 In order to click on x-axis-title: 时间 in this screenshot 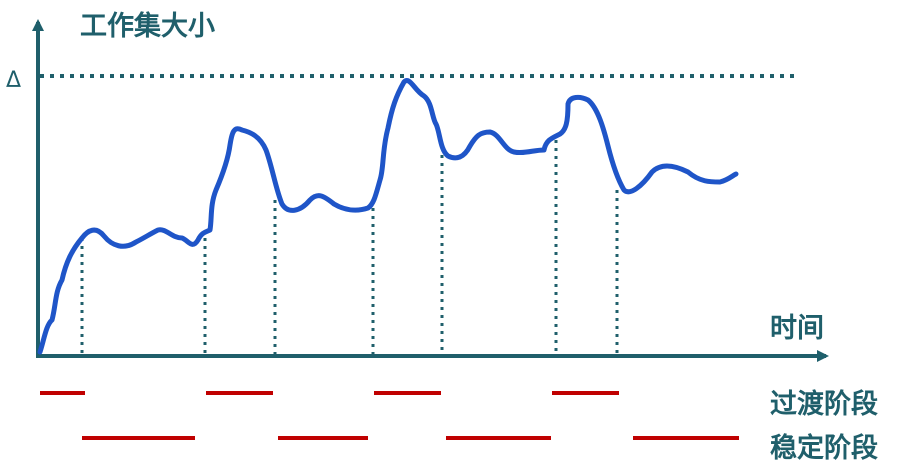, I will do `click(797, 328)`.